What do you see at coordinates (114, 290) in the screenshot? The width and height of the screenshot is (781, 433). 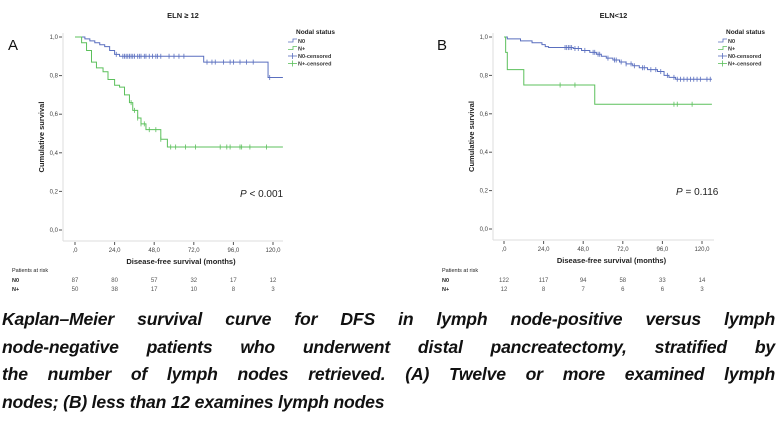 I see `risk-count: 38` at bounding box center [114, 290].